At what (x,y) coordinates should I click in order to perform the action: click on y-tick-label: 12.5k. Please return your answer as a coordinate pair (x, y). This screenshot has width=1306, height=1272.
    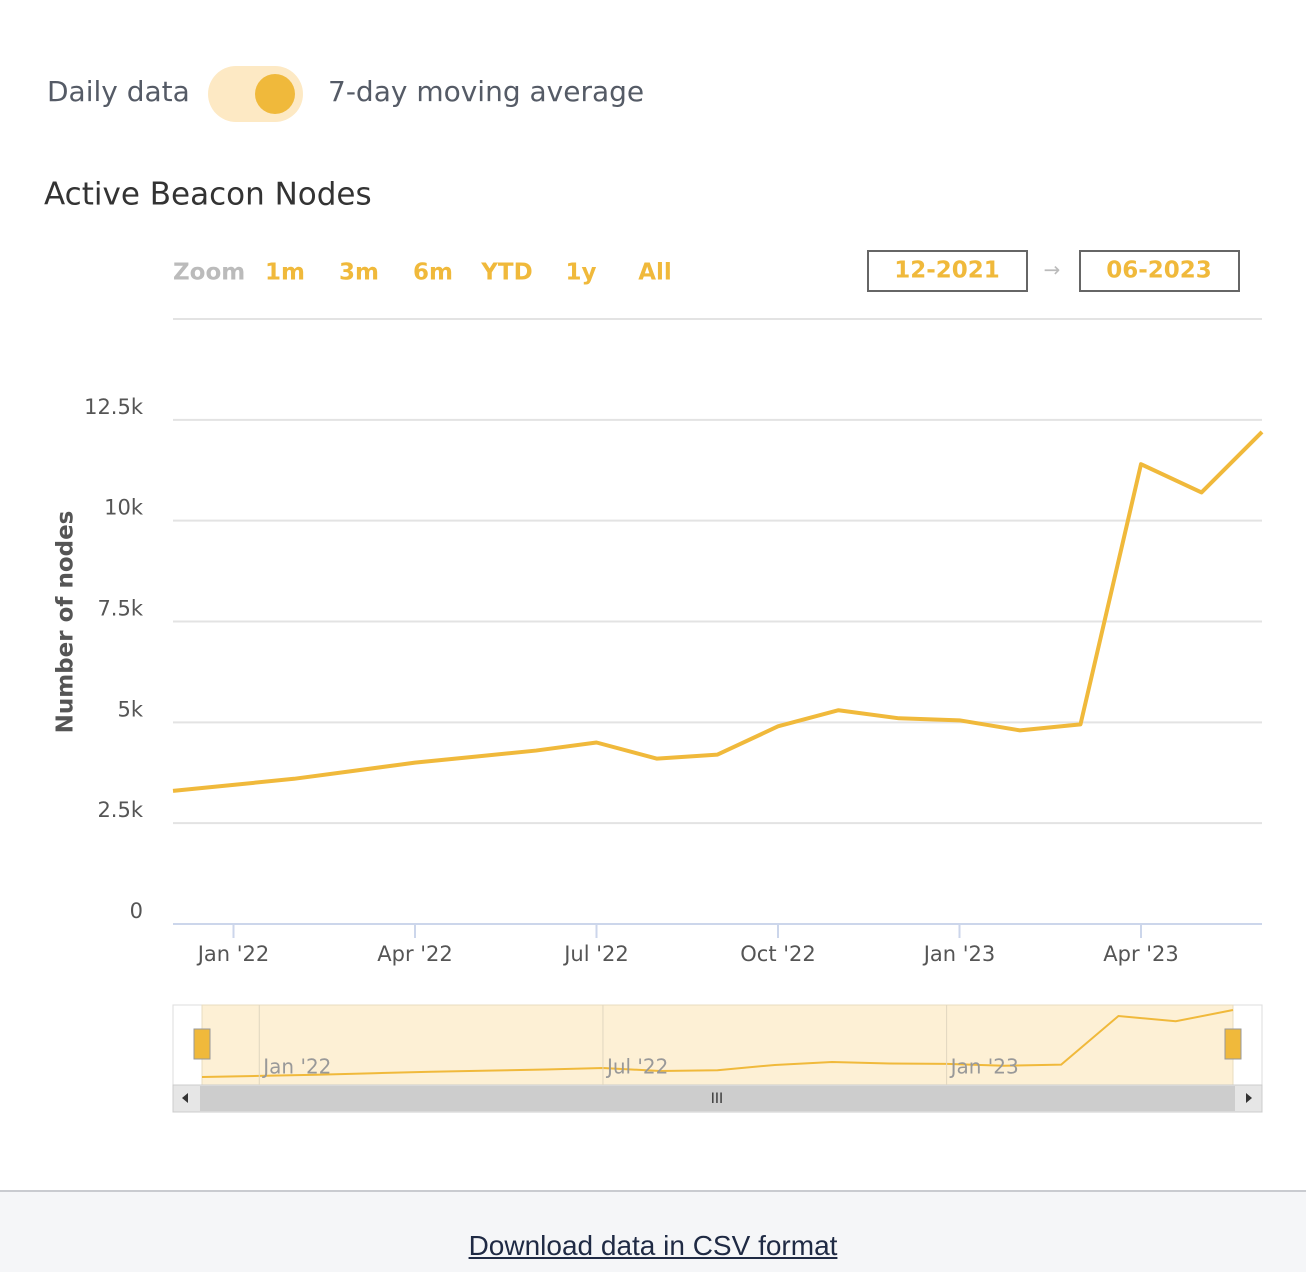
    Looking at the image, I should click on (114, 407).